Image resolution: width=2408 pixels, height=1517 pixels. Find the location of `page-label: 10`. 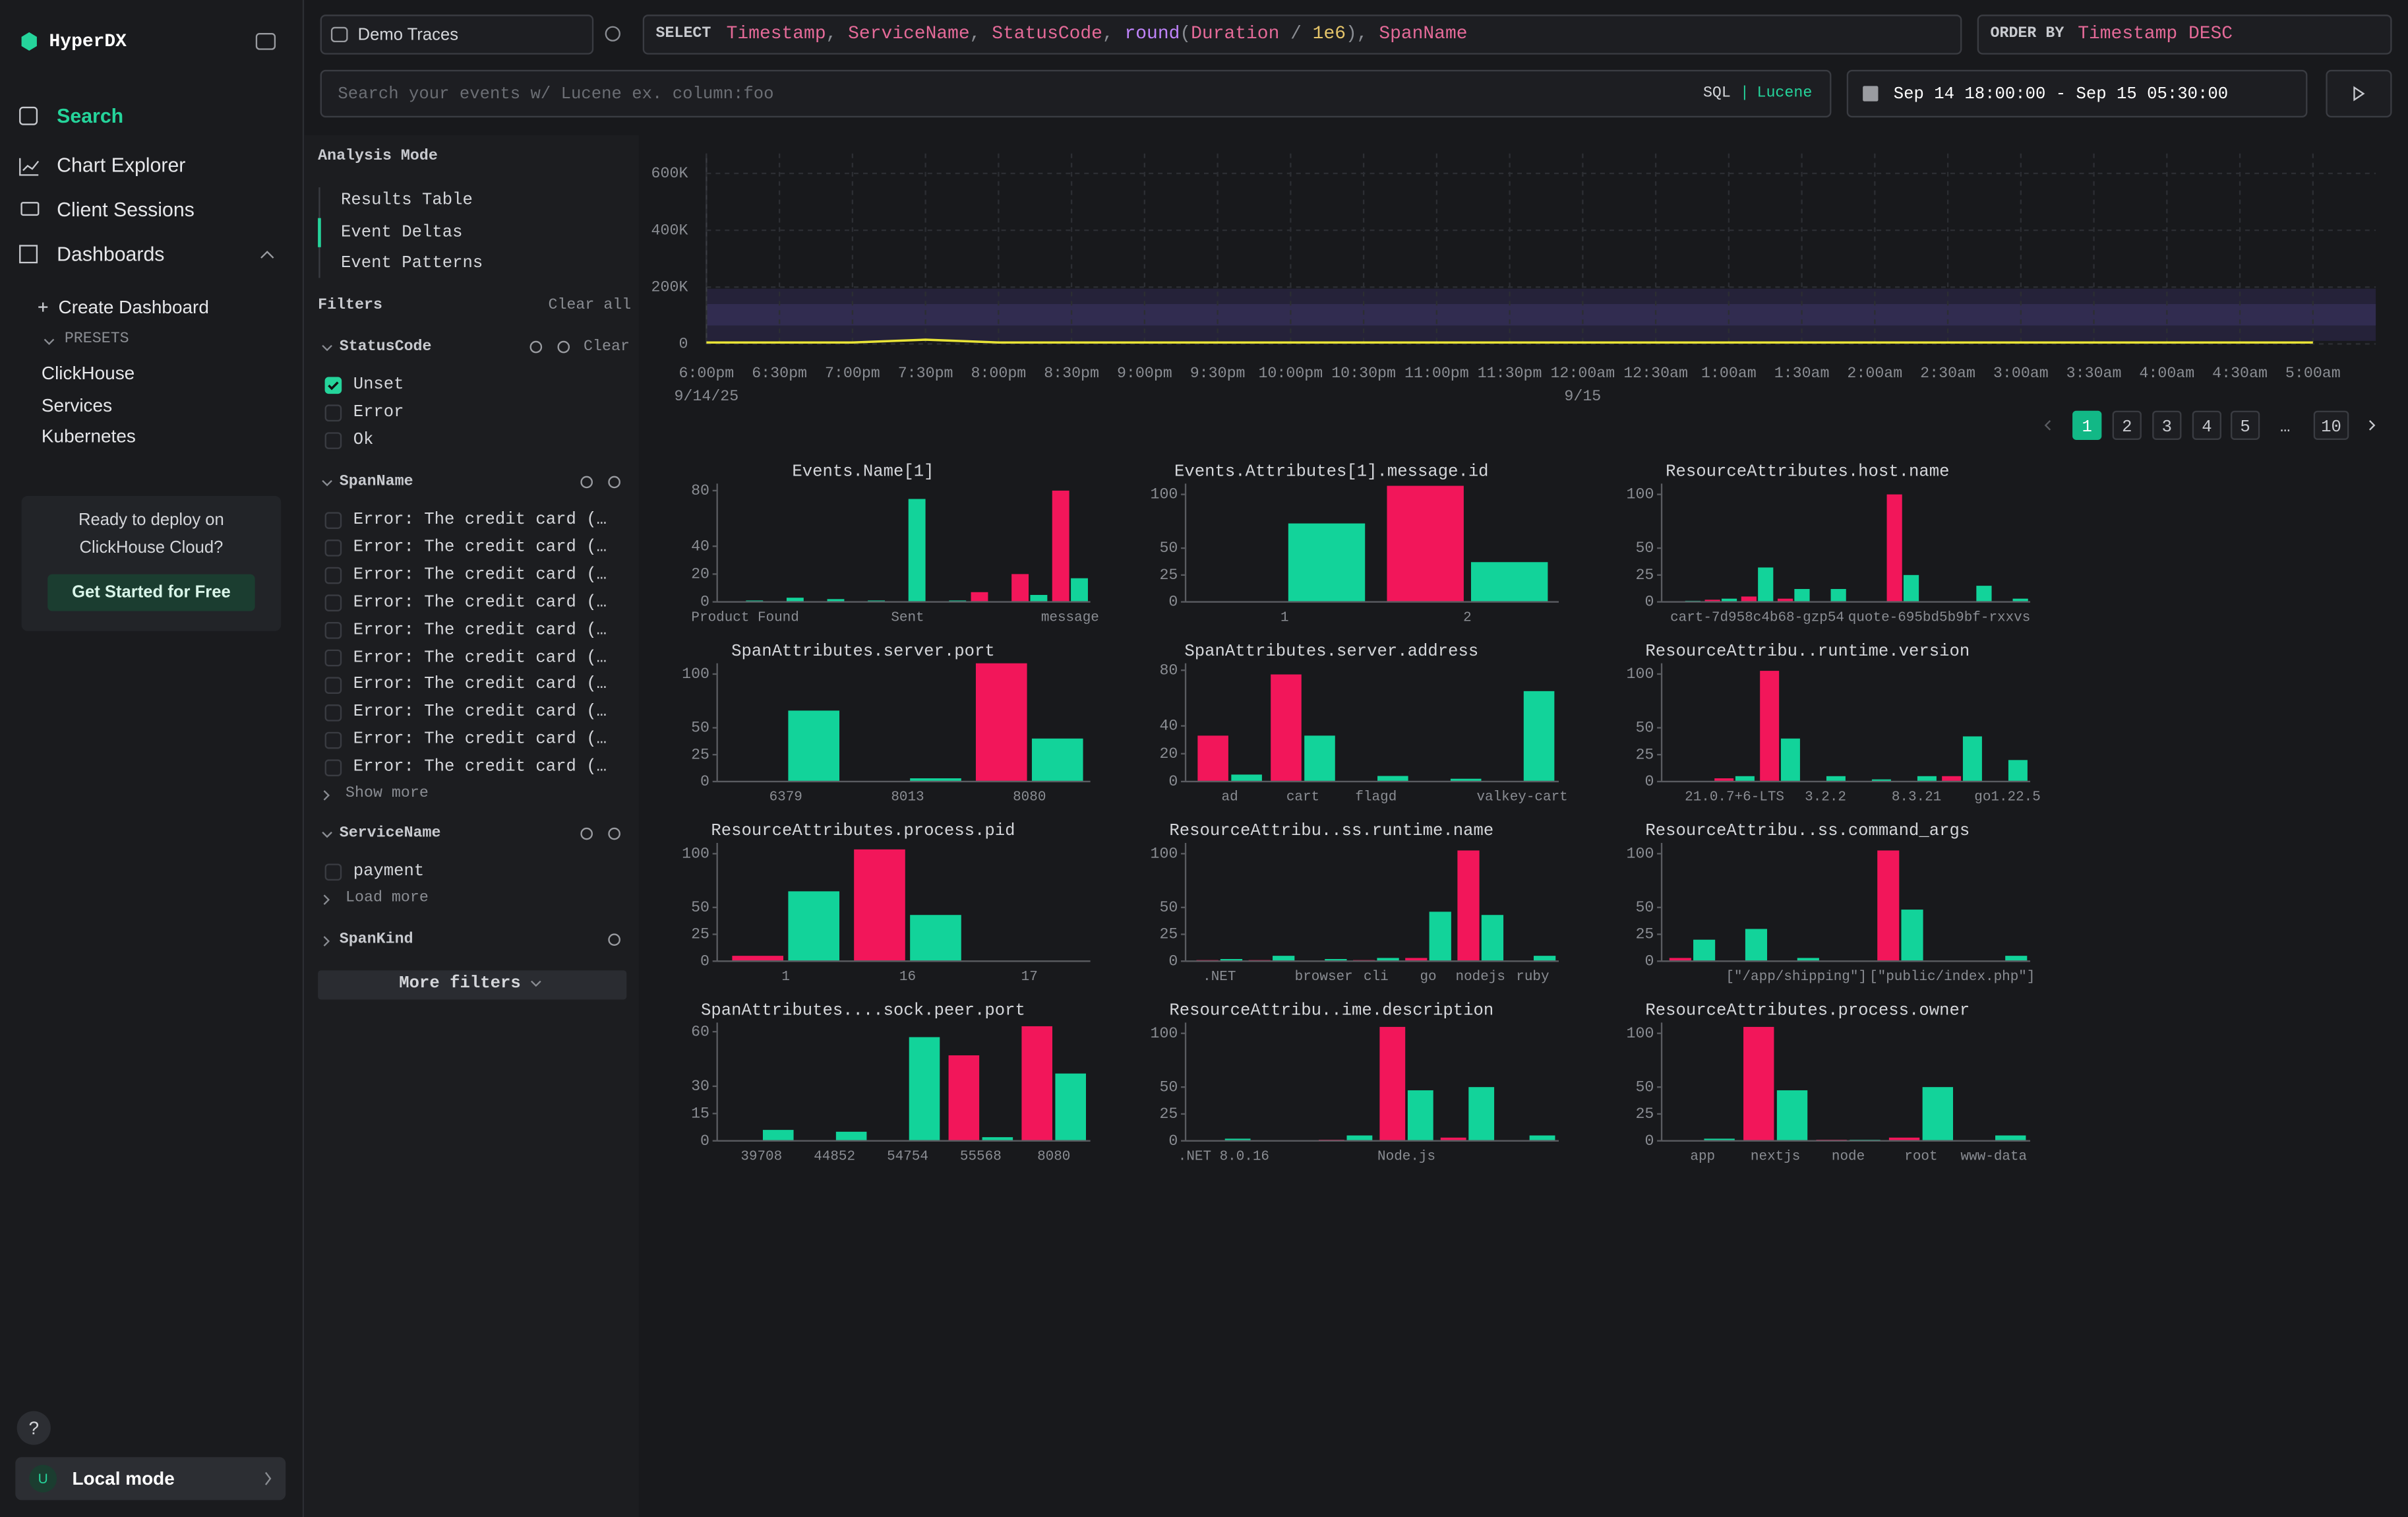

page-label: 10 is located at coordinates (2331, 427).